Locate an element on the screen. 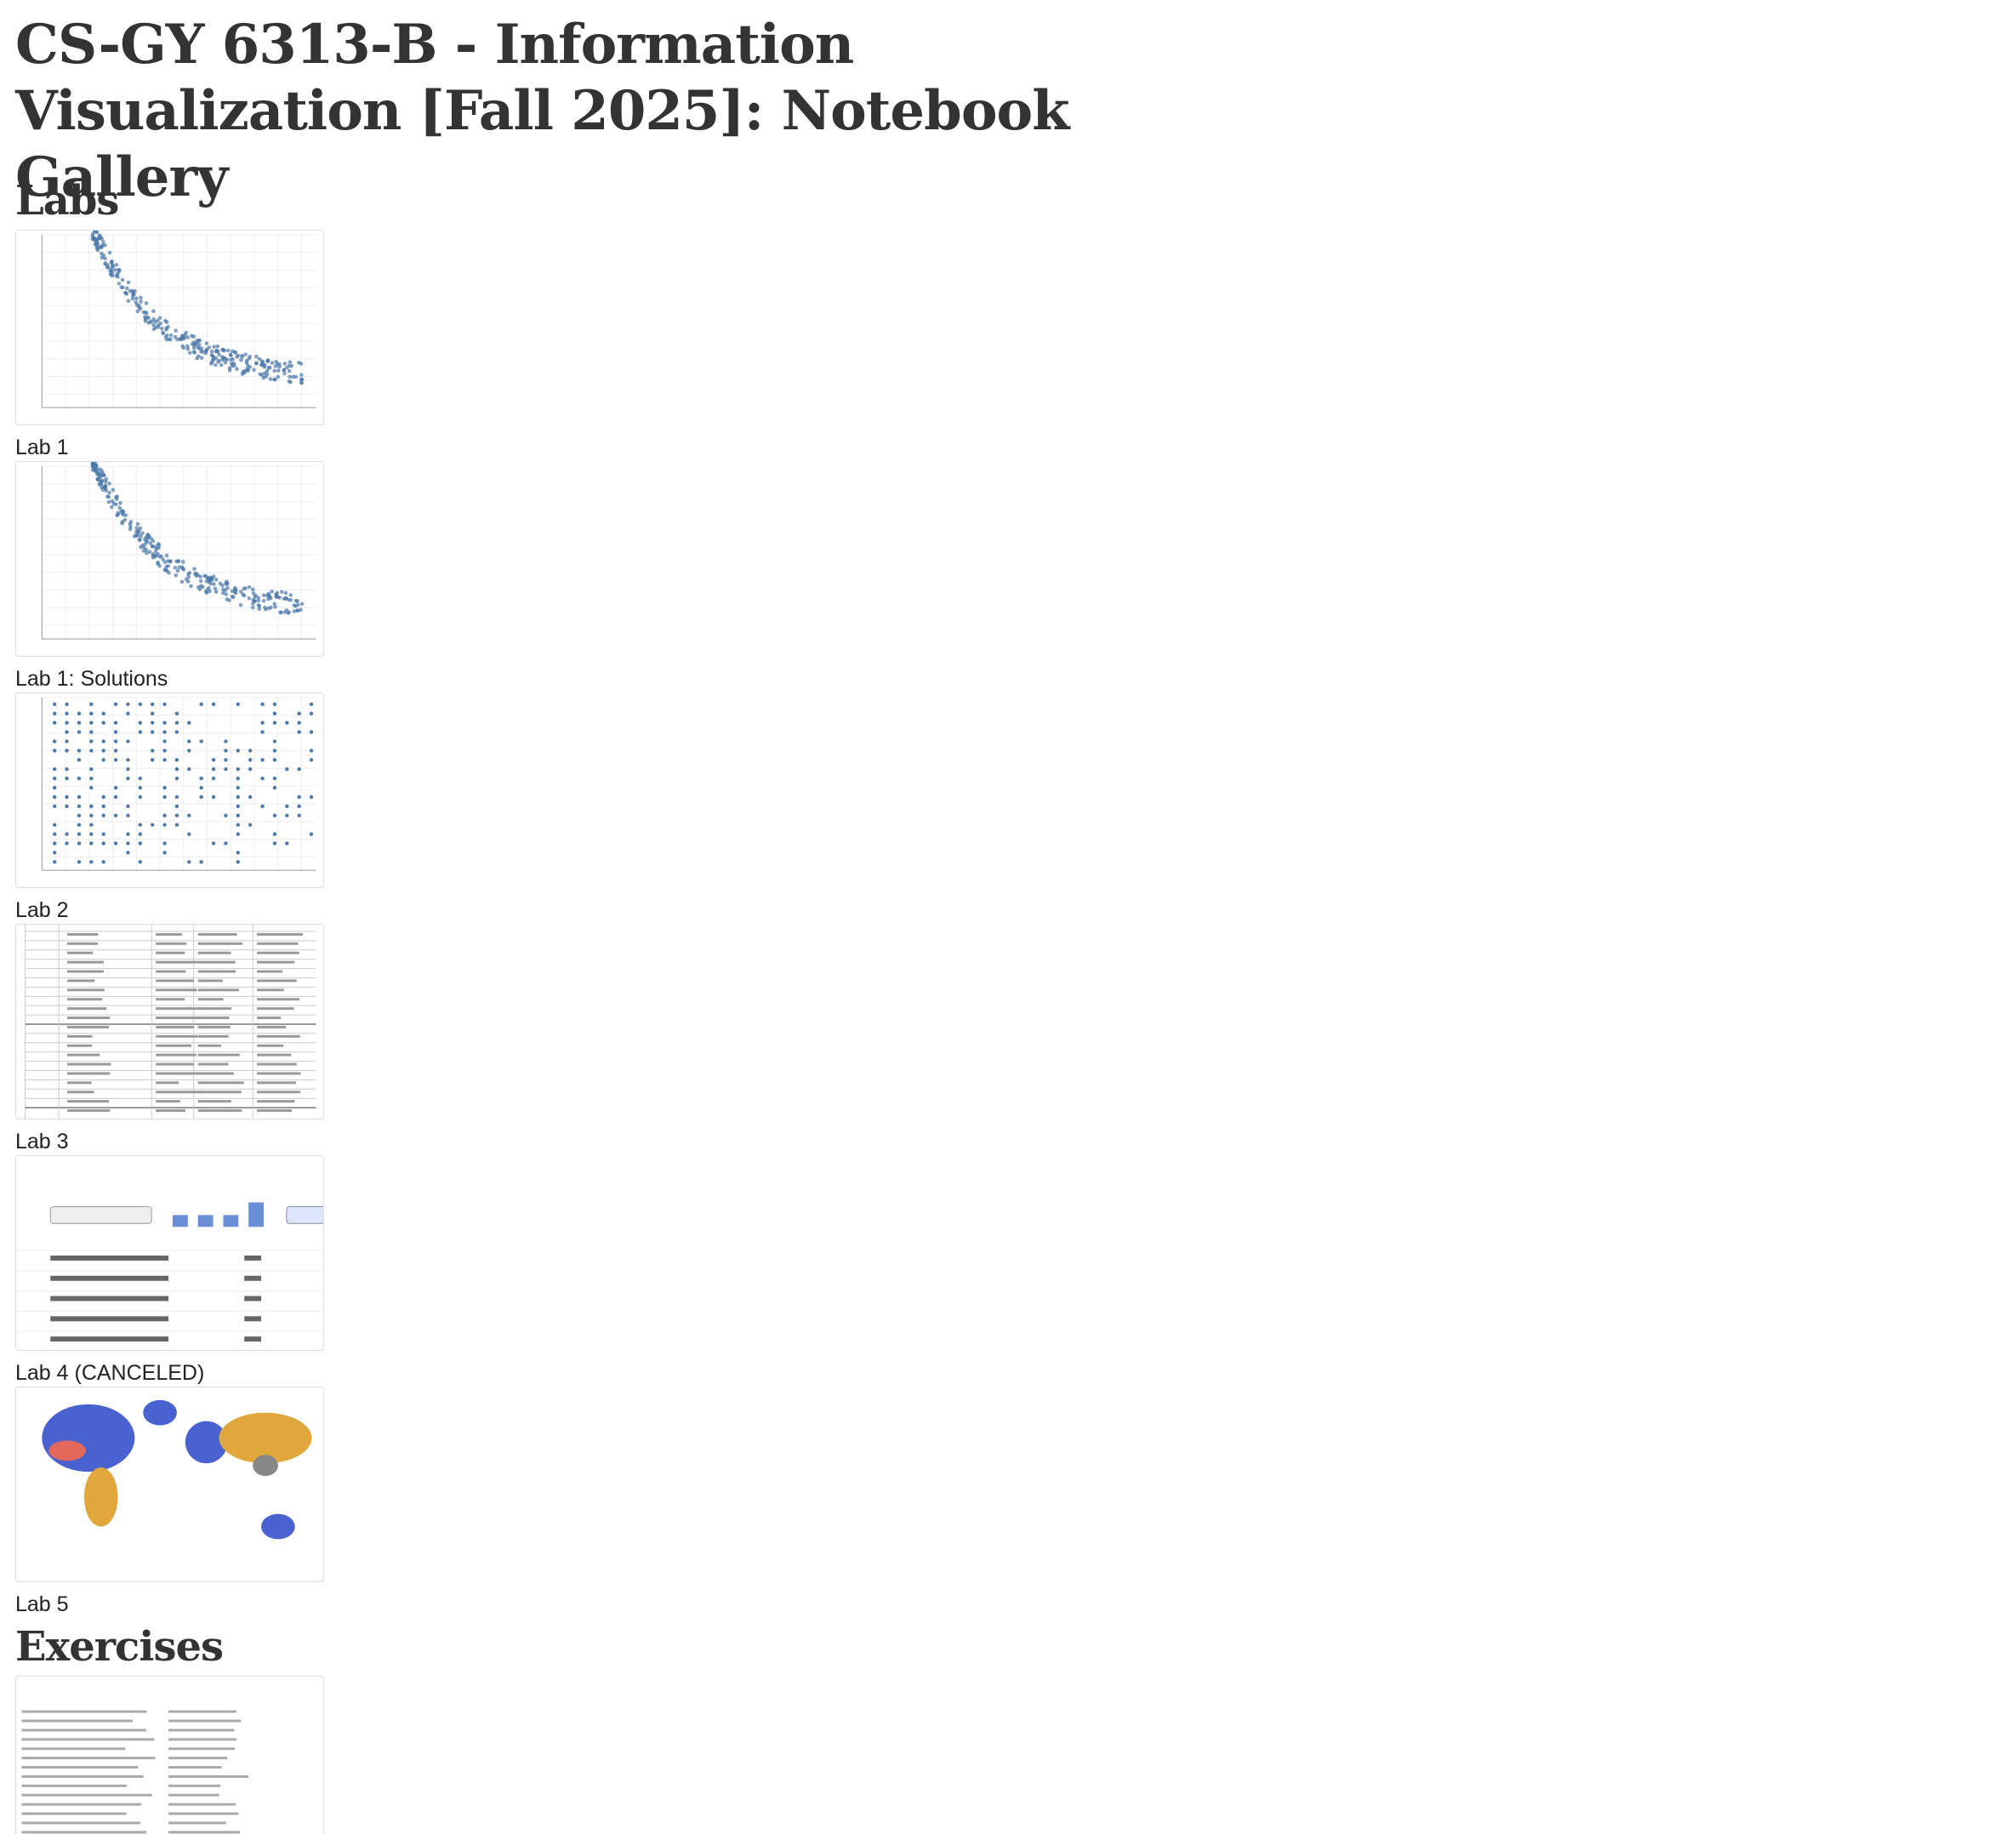 The height and width of the screenshot is (1834, 2016). section-heading: Labs is located at coordinates (362, 201).